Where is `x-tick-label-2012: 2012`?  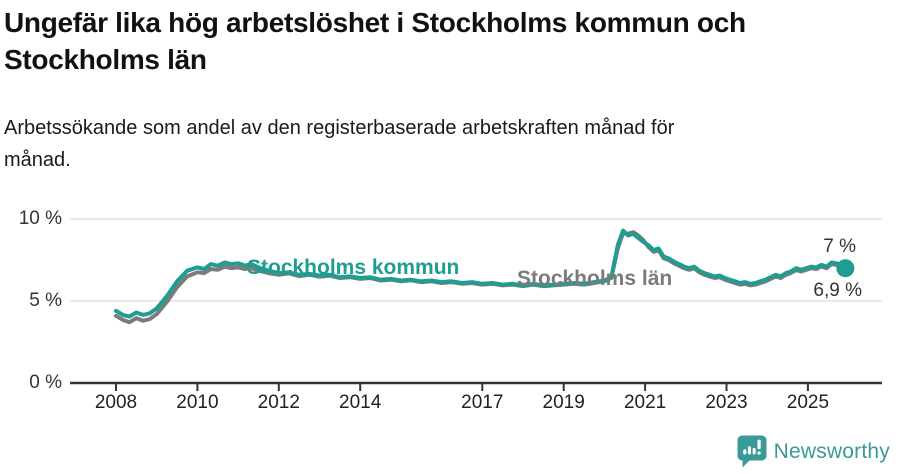
x-tick-label-2012: 2012 is located at coordinates (278, 402).